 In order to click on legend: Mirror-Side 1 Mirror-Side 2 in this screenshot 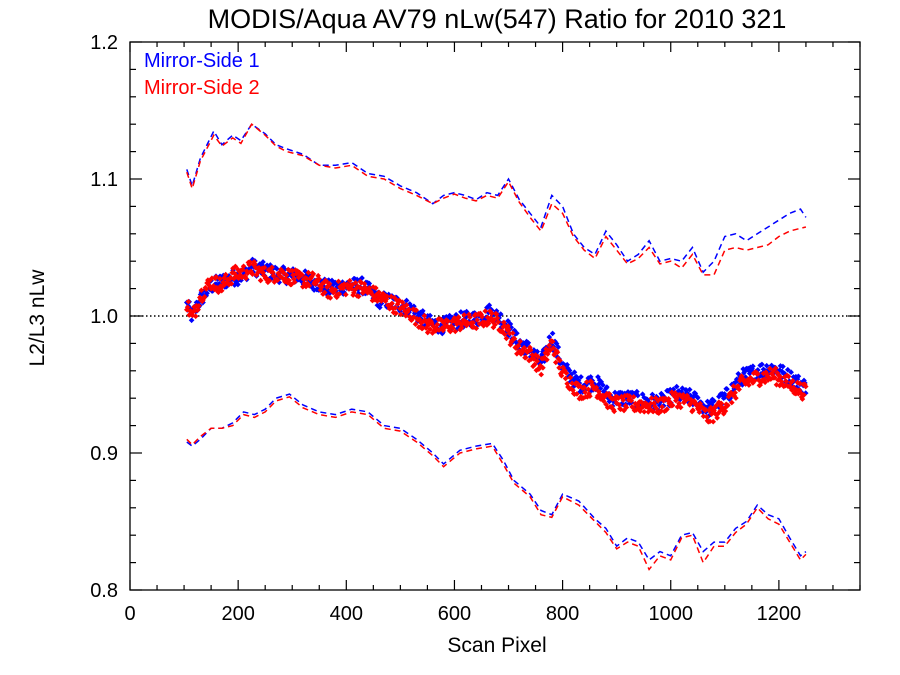, I will do `click(202, 74)`.